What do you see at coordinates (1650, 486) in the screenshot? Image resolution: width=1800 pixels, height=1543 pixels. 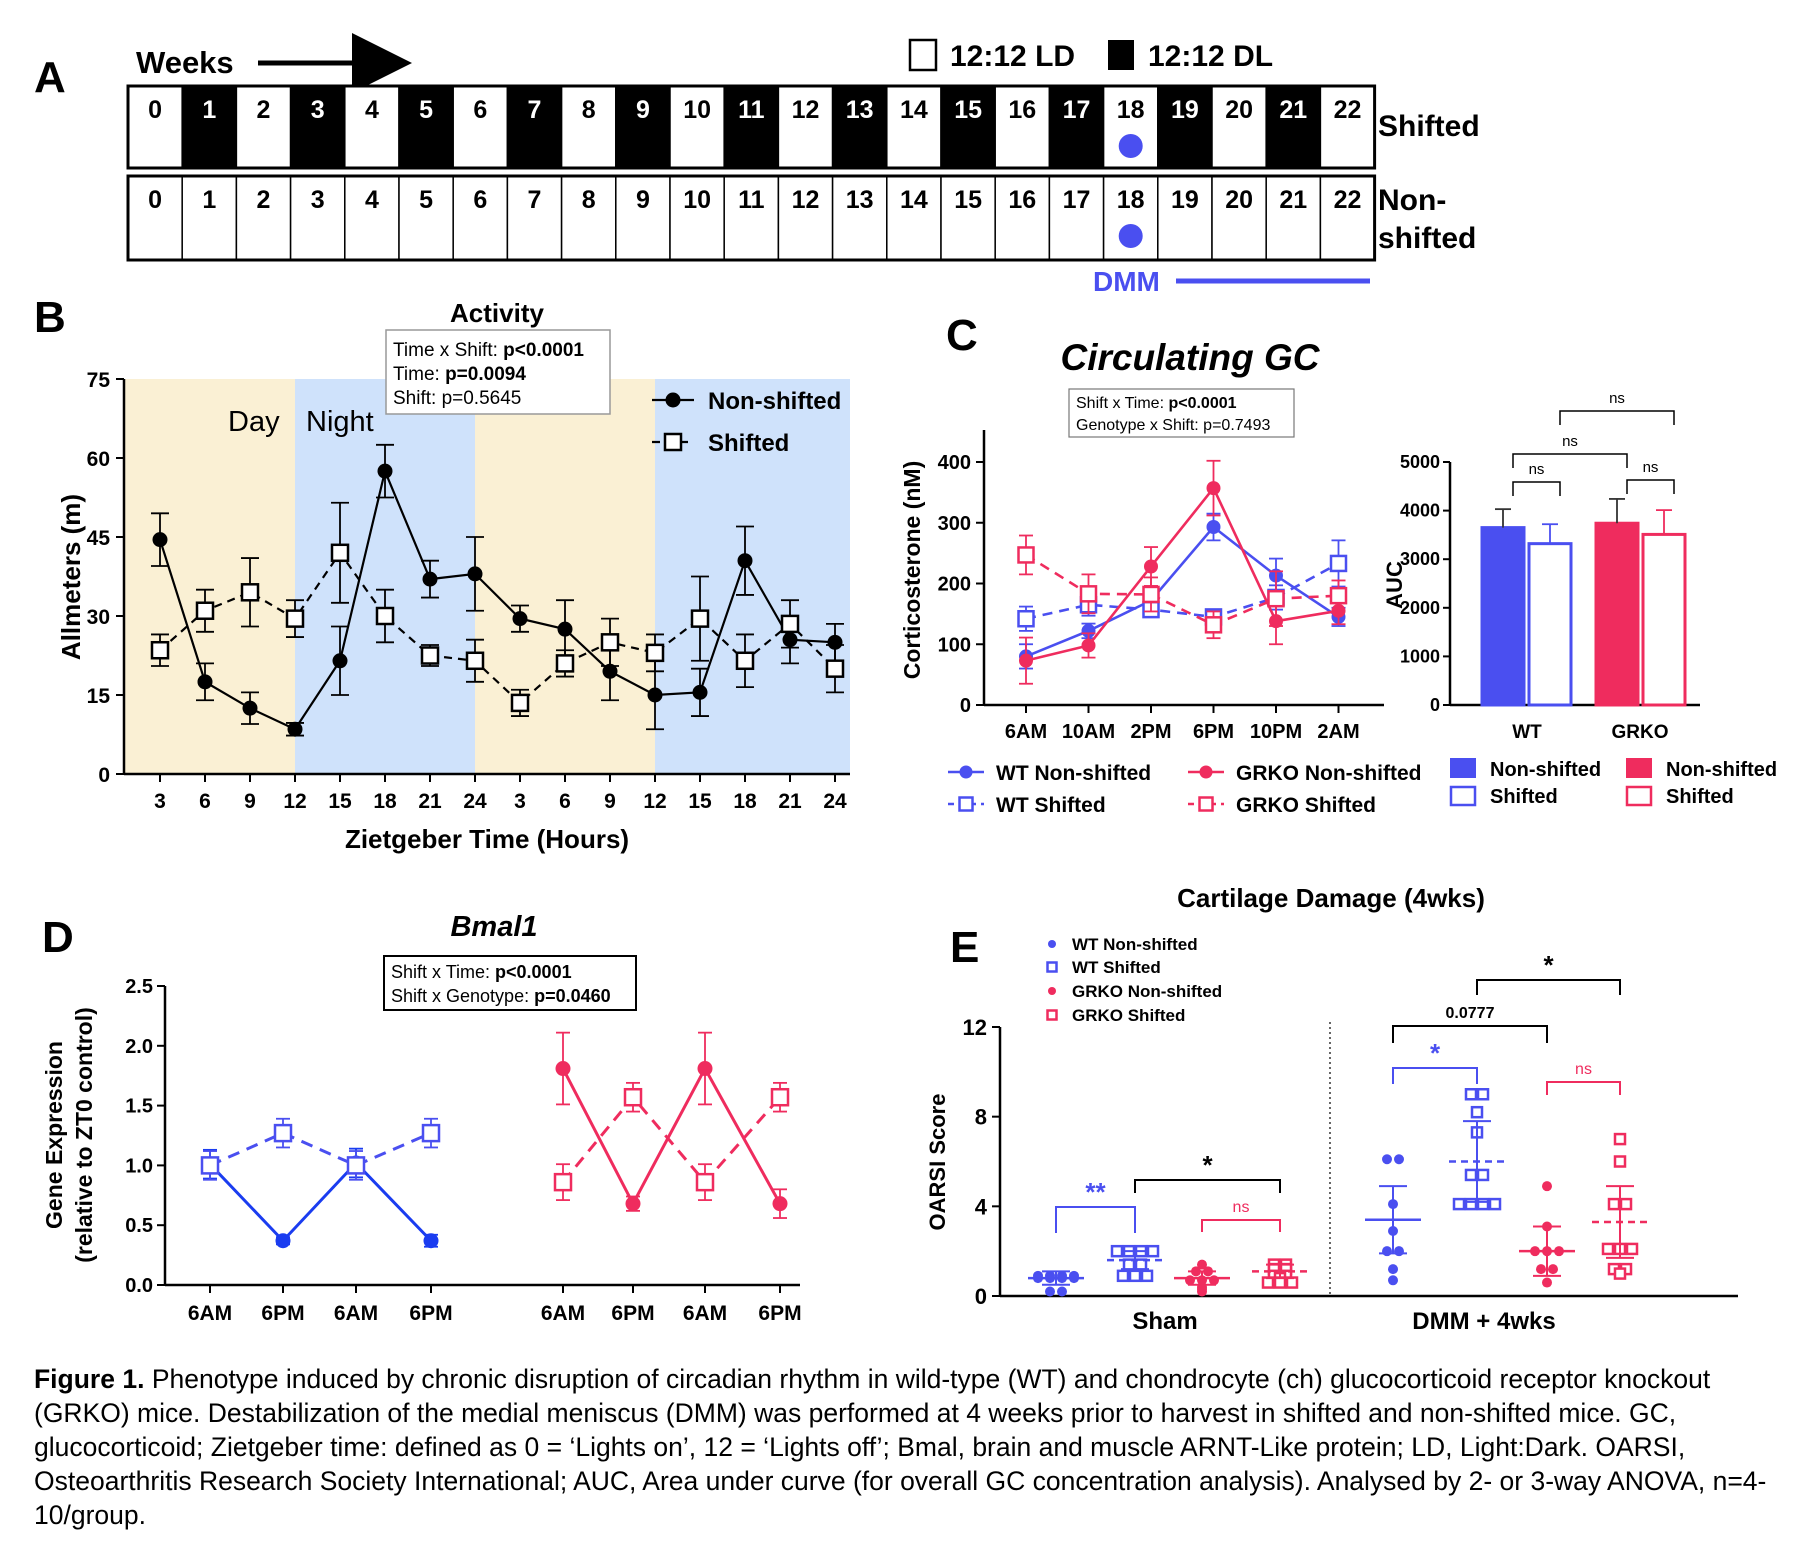 I see `comparison-bracket` at bounding box center [1650, 486].